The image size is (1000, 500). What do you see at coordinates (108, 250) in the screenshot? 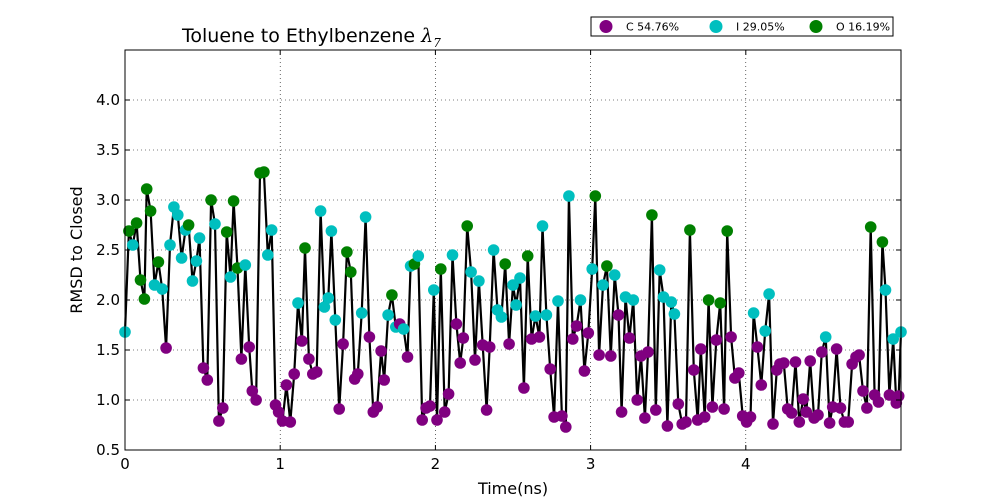
I see `y-tick-label: 2.5` at bounding box center [108, 250].